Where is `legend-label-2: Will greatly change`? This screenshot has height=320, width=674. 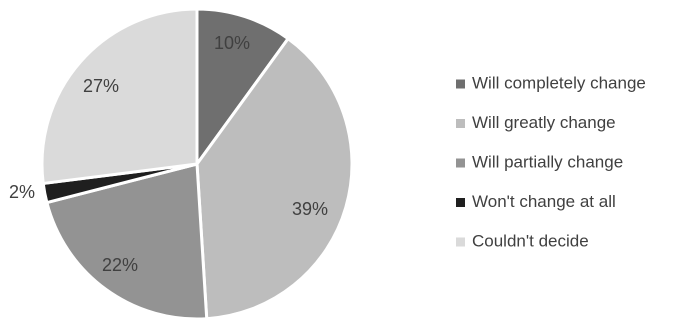 legend-label-2: Will greatly change is located at coordinates (544, 122).